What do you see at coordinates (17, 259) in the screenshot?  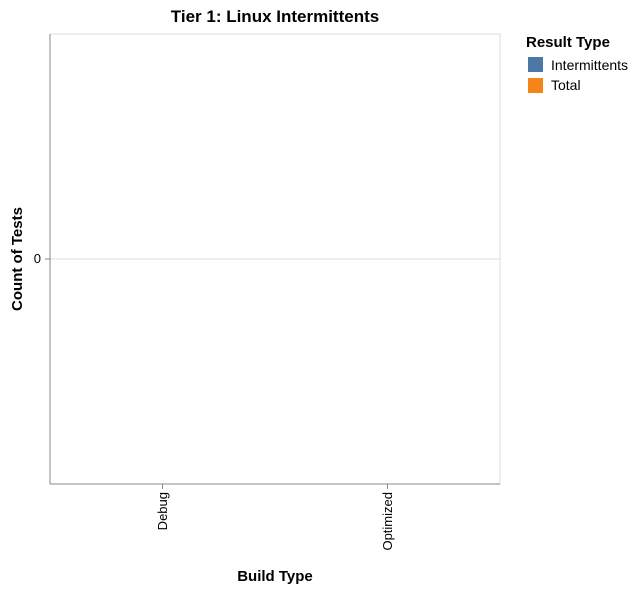 I see `y-axis-title: Count of Tests` at bounding box center [17, 259].